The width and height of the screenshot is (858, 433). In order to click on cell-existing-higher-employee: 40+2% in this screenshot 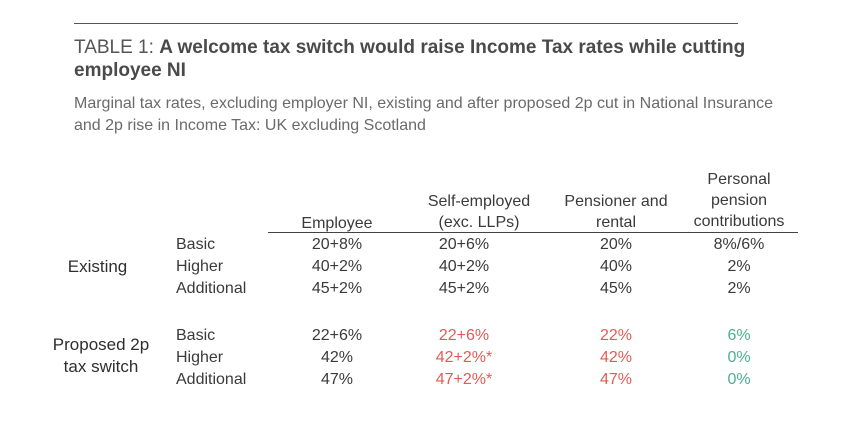, I will do `click(337, 266)`.